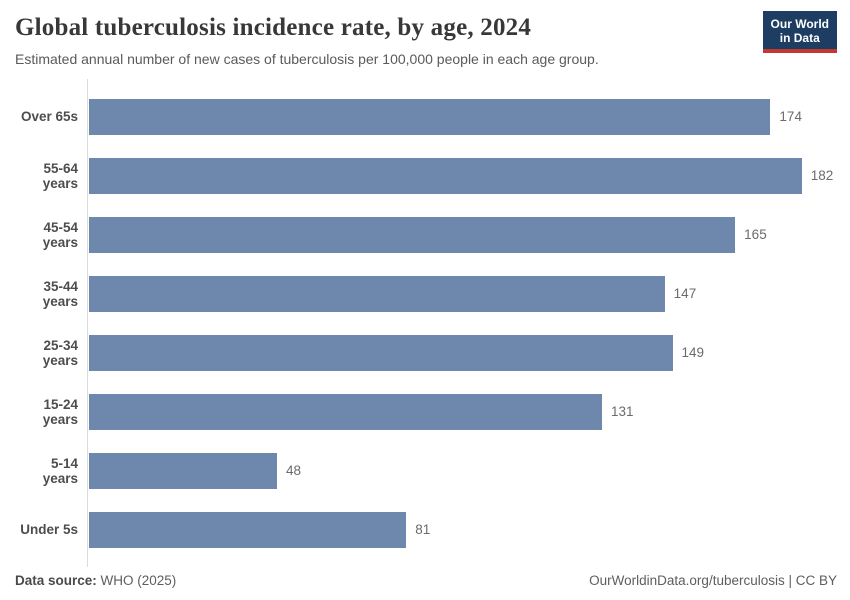 This screenshot has width=850, height=600. What do you see at coordinates (693, 352) in the screenshot?
I see `value-label: 149` at bounding box center [693, 352].